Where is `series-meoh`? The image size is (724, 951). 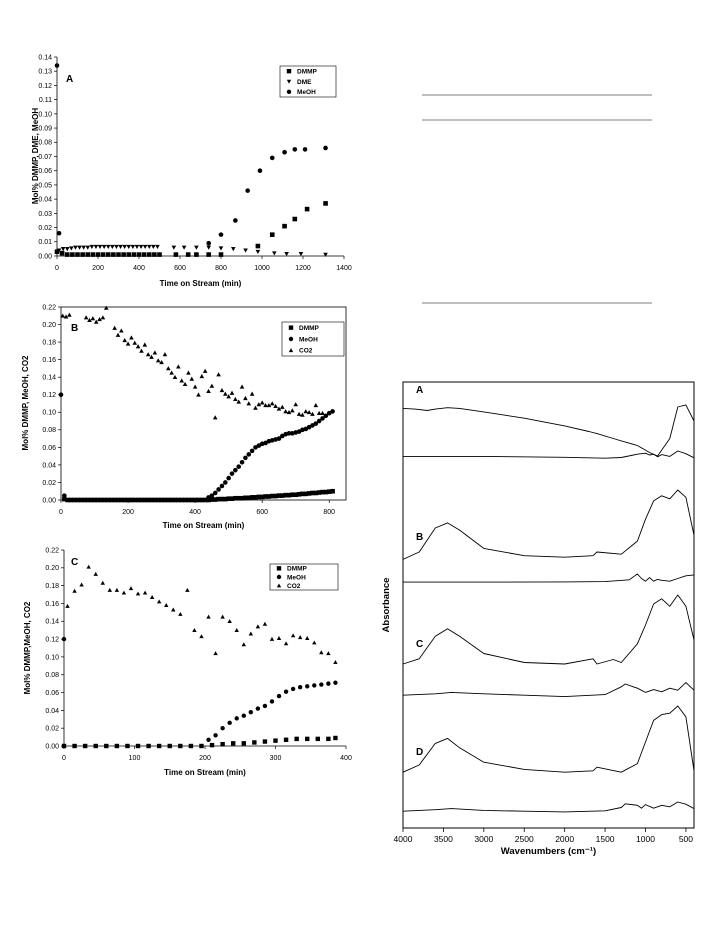
series-meoh is located at coordinates (196, 446).